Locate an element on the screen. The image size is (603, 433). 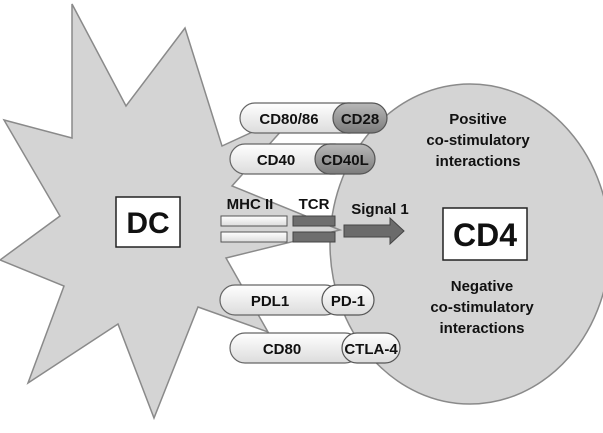
ctla4-receptor is located at coordinates (371, 348).